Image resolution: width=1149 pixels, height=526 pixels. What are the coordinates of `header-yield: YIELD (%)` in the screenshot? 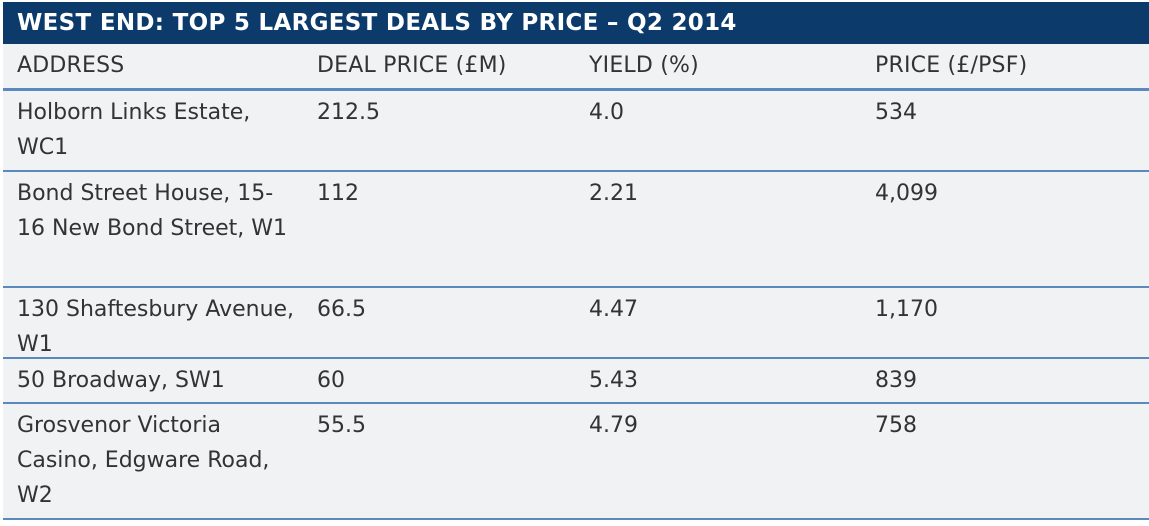 It's located at (644, 65).